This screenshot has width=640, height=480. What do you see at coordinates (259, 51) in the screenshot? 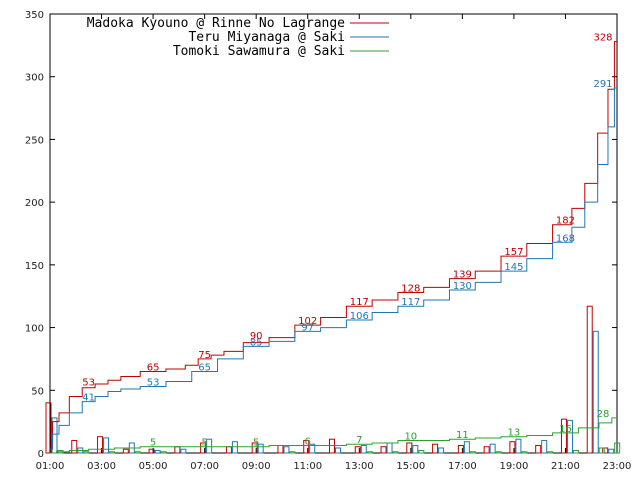
I see `legend-label: Tomoki Sawamura @ Saki` at bounding box center [259, 51].